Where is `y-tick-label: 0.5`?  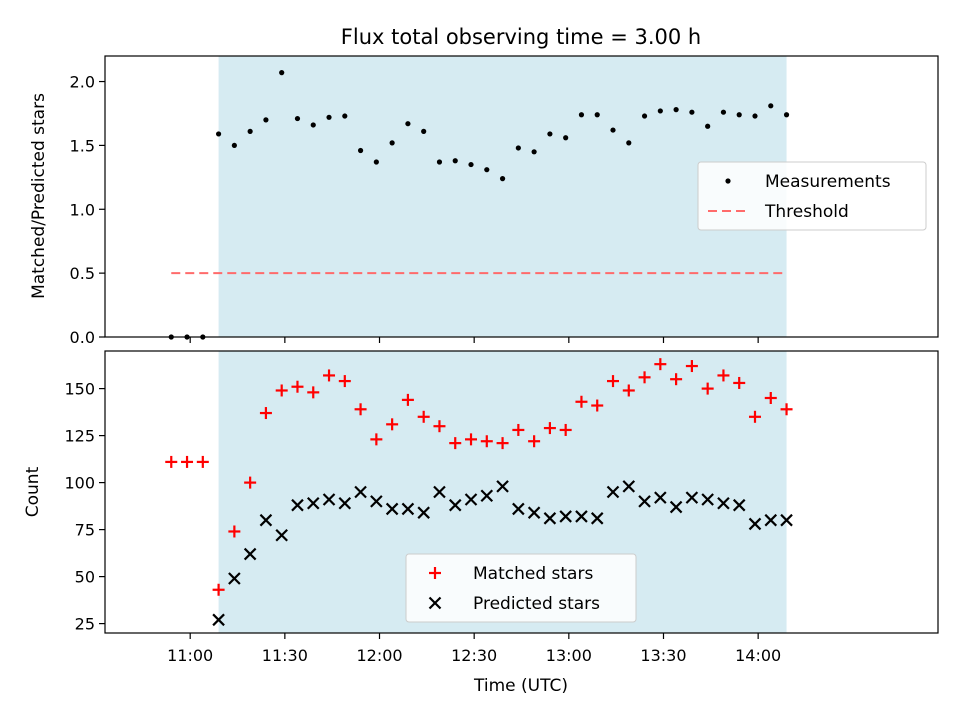 y-tick-label: 0.5 is located at coordinates (82, 273).